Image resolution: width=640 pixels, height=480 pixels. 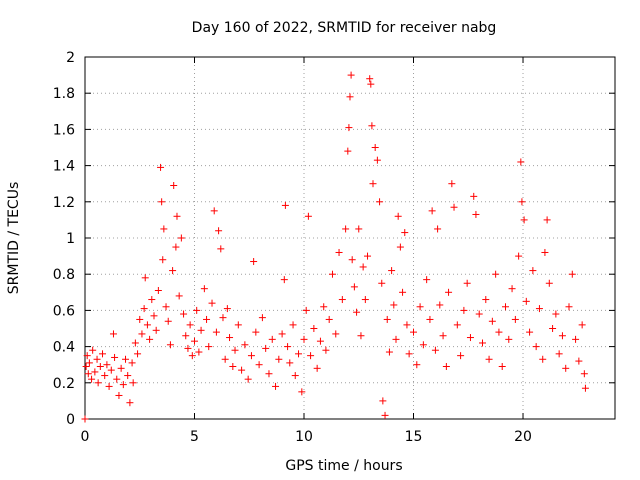 What do you see at coordinates (64, 167) in the screenshot?
I see `y-tick-label: 1.4` at bounding box center [64, 167].